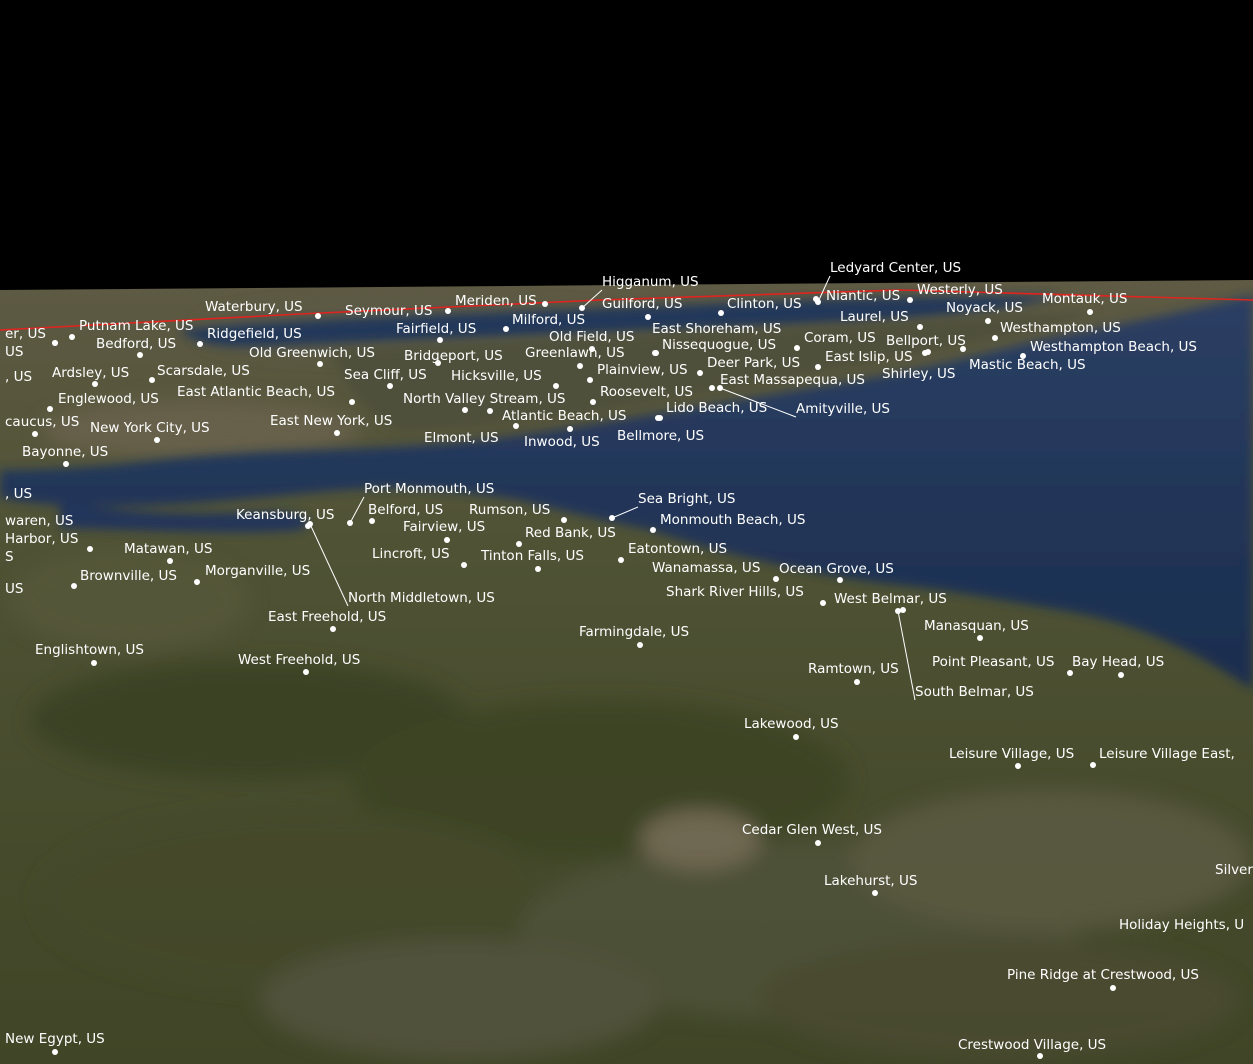 The image size is (1253, 1064). Describe the element at coordinates (256, 392) in the screenshot. I see `place-label: East Atlantic Beach, US` at that location.